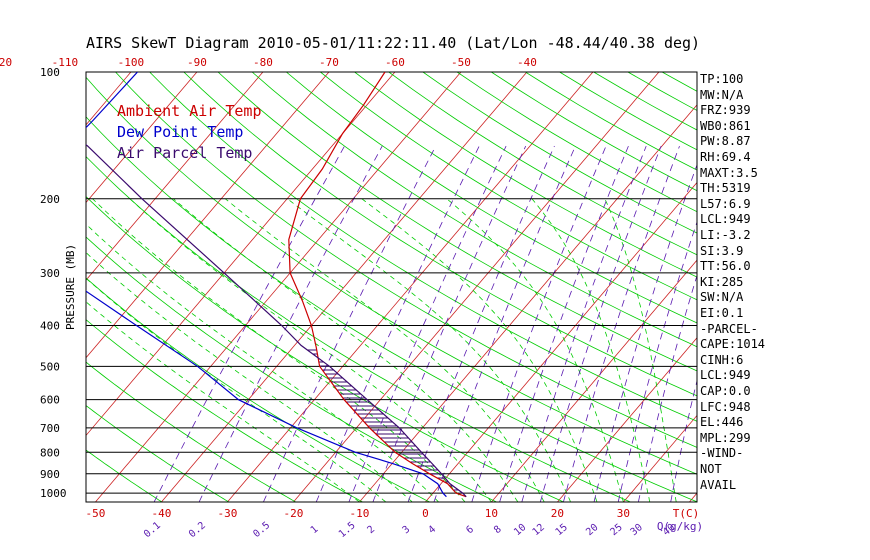  I want to click on bottom-temp-tick-label: -10, so click(359, 513).